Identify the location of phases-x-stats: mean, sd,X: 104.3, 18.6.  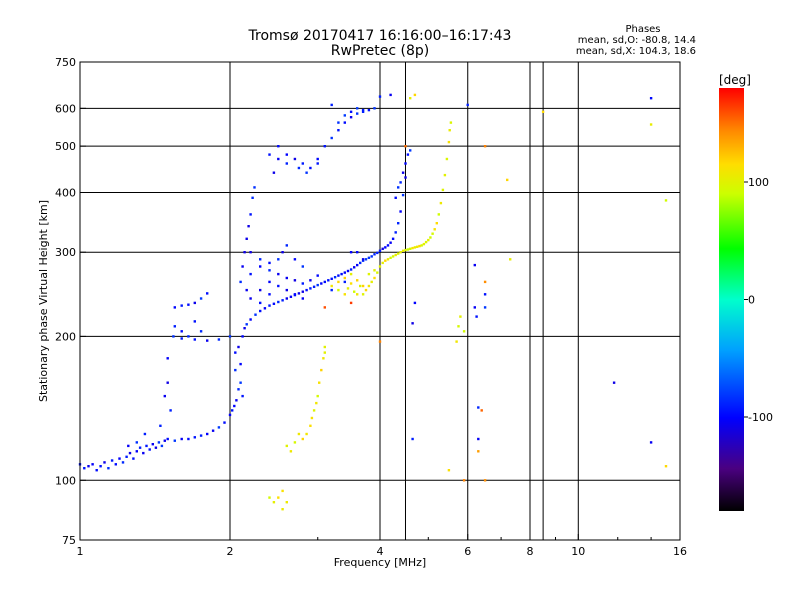
(636, 51).